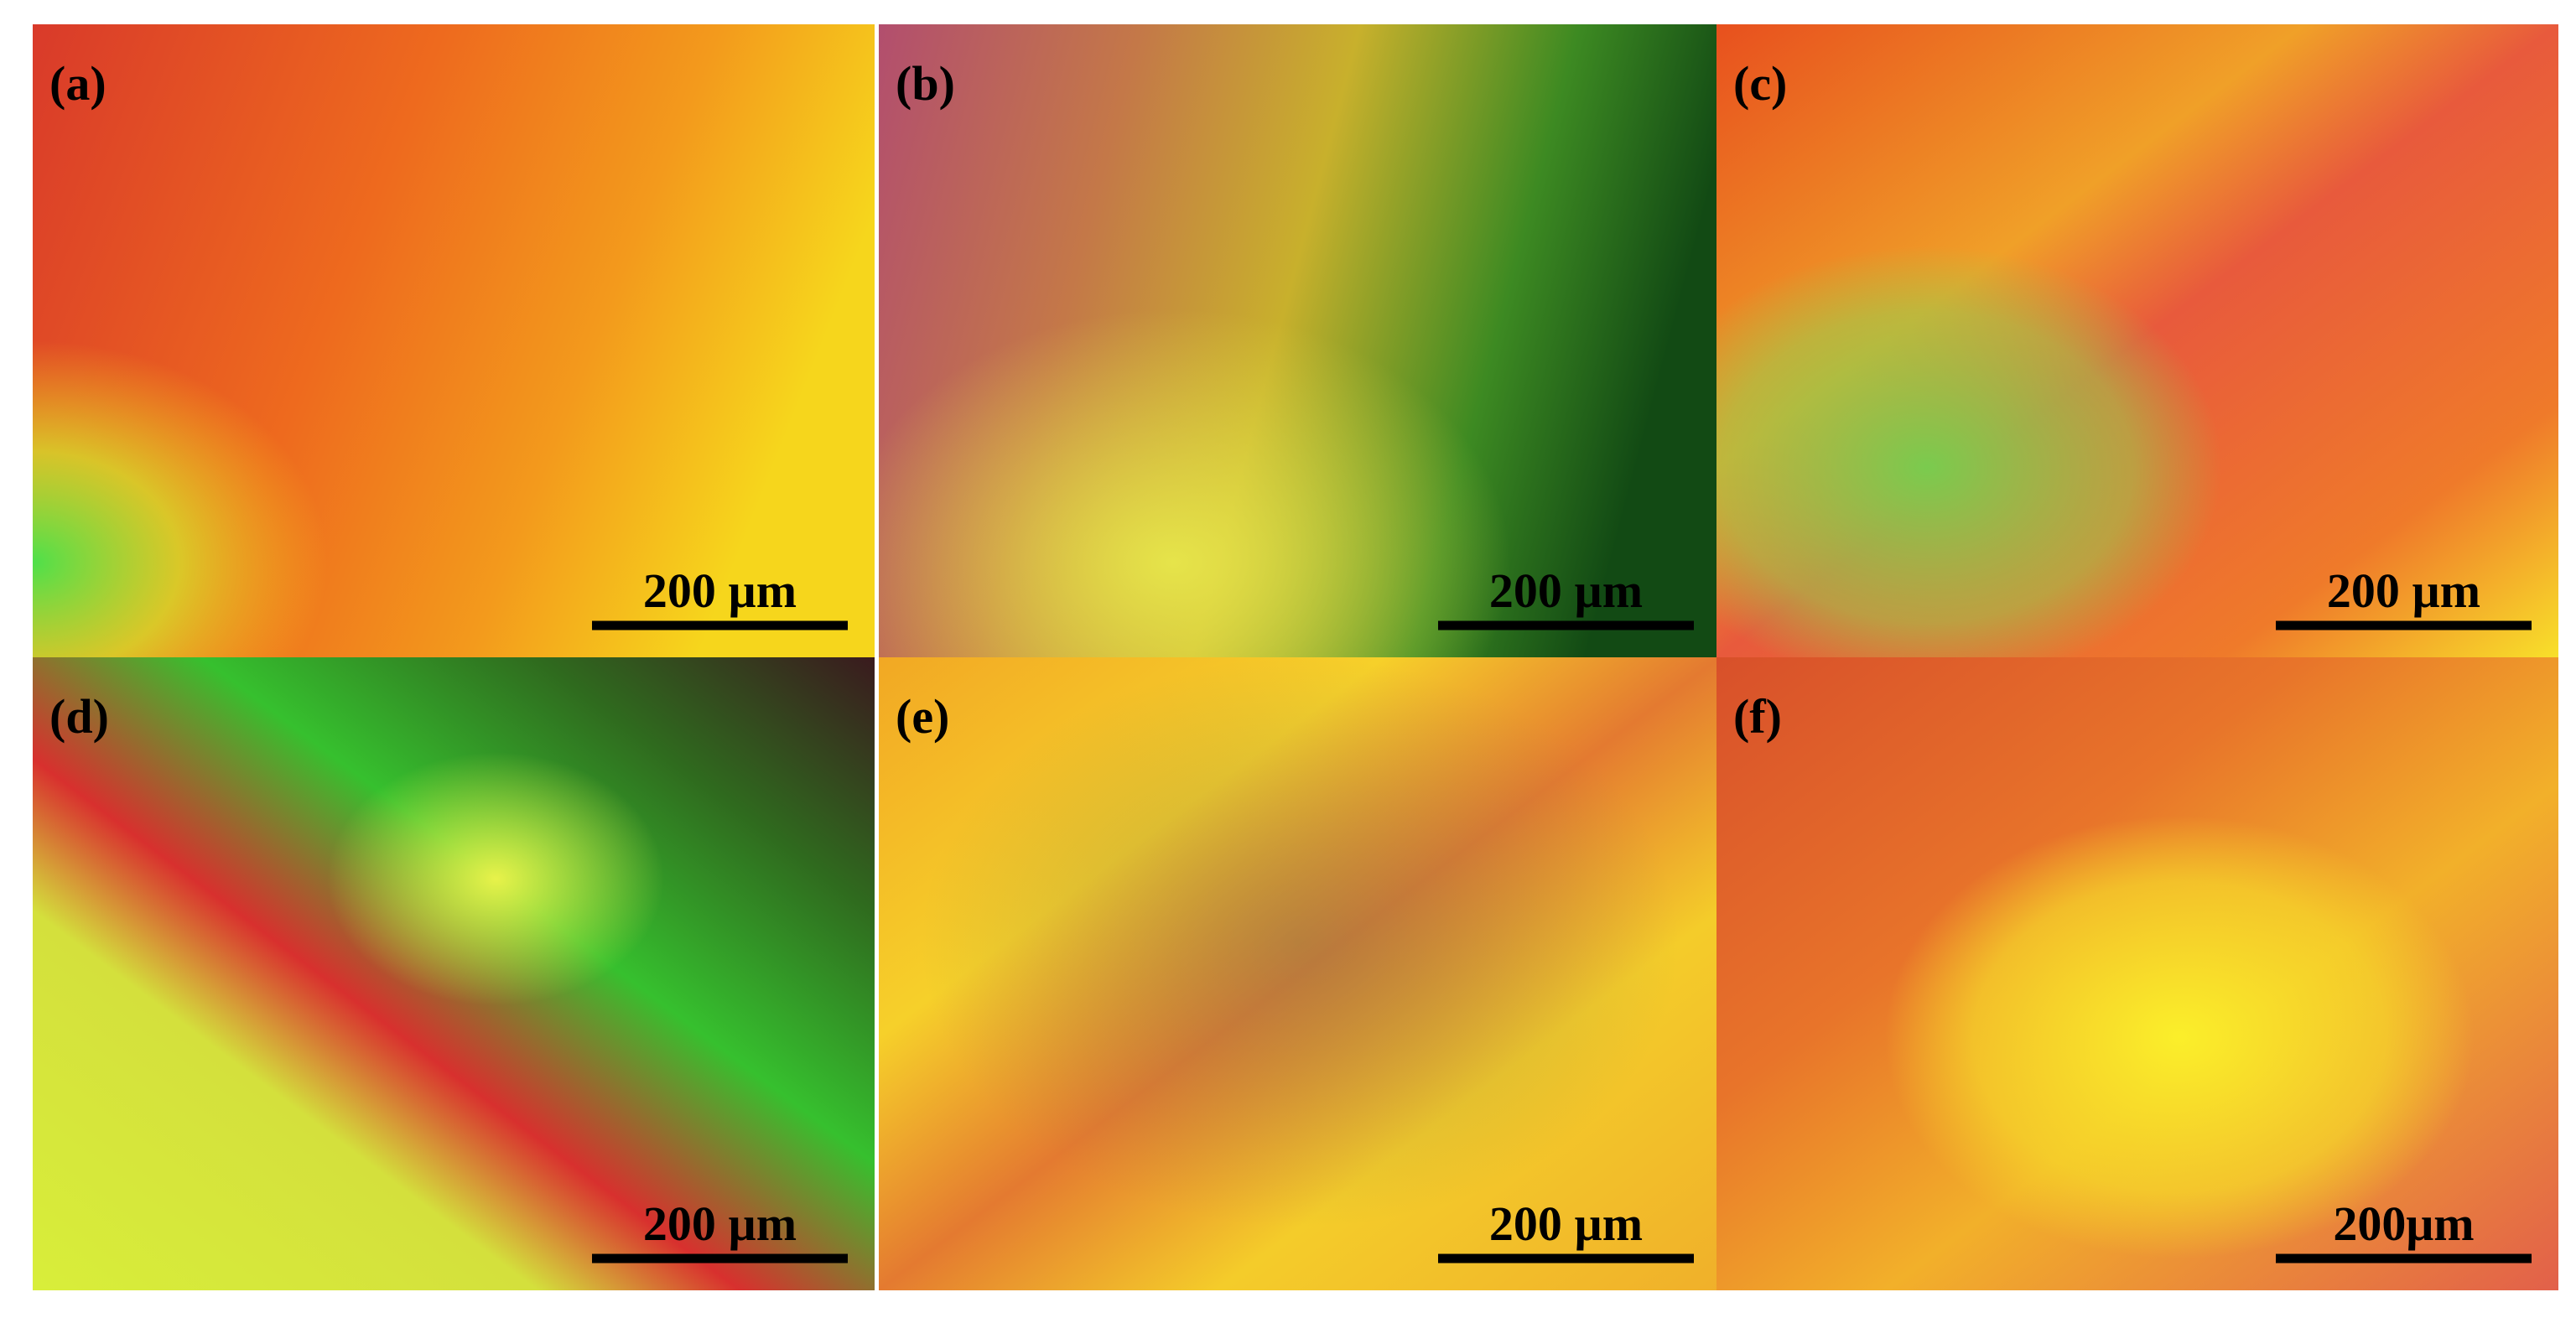  I want to click on panel-label: (e), so click(922, 716).